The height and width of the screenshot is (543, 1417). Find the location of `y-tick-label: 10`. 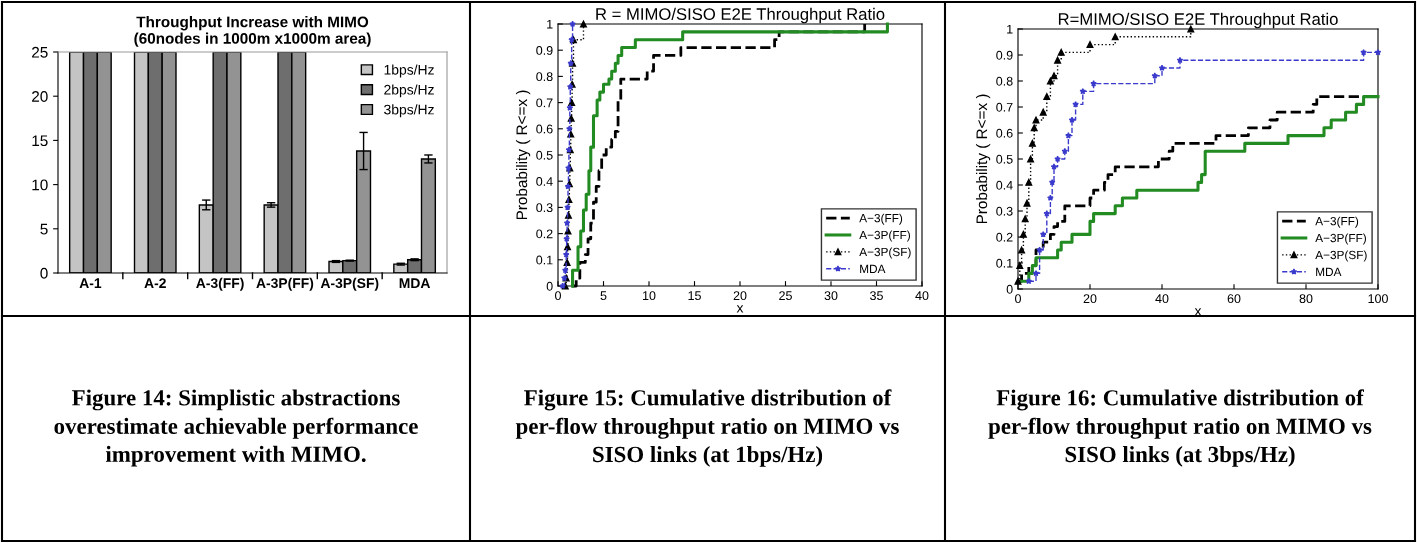

y-tick-label: 10 is located at coordinates (40, 185).